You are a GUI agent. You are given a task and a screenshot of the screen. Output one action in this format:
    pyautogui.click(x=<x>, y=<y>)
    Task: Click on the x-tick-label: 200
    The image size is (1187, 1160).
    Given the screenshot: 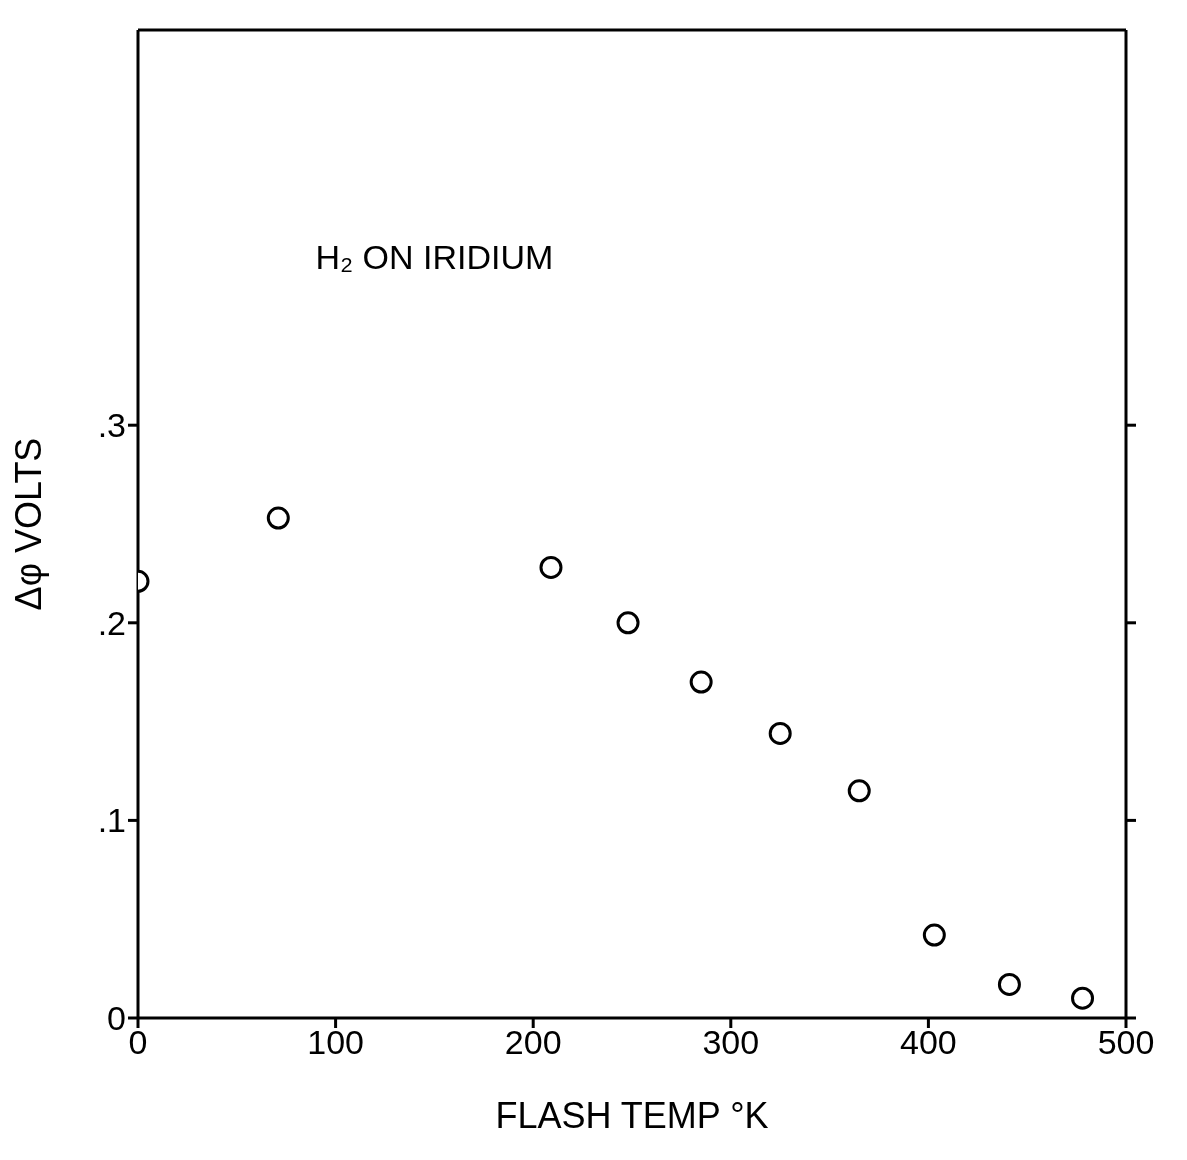 What is the action you would take?
    pyautogui.click(x=533, y=1042)
    